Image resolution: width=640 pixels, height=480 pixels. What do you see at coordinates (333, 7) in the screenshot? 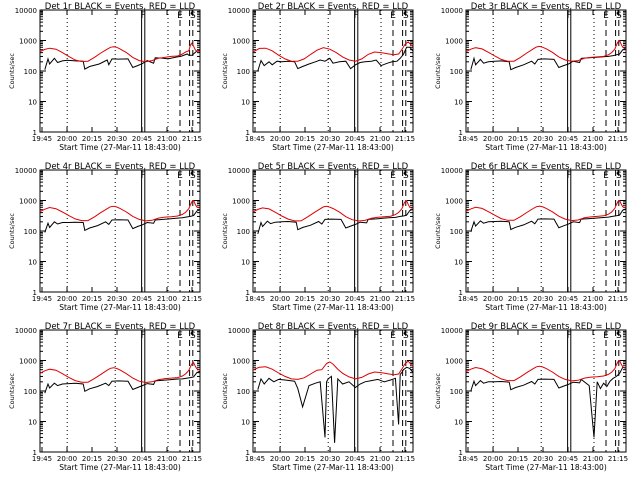
I see `chart-title: Det 2r BLACK = Events, RED = LLD` at bounding box center [333, 7].